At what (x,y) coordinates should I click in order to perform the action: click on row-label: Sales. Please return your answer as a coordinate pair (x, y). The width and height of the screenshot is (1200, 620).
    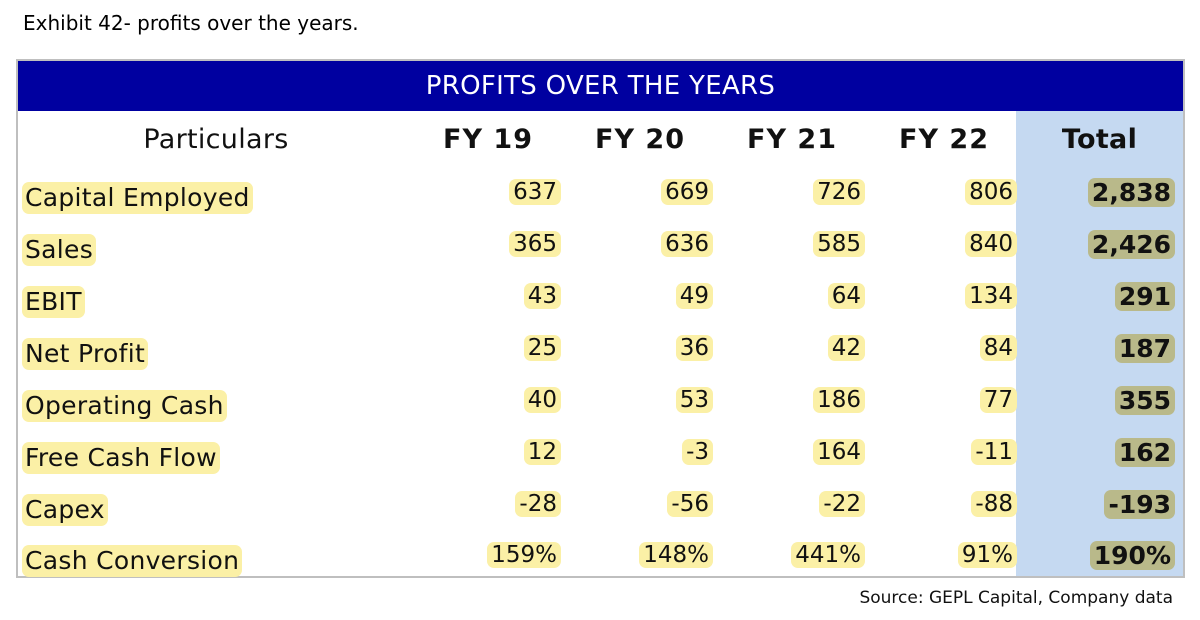
    Looking at the image, I should click on (59, 250).